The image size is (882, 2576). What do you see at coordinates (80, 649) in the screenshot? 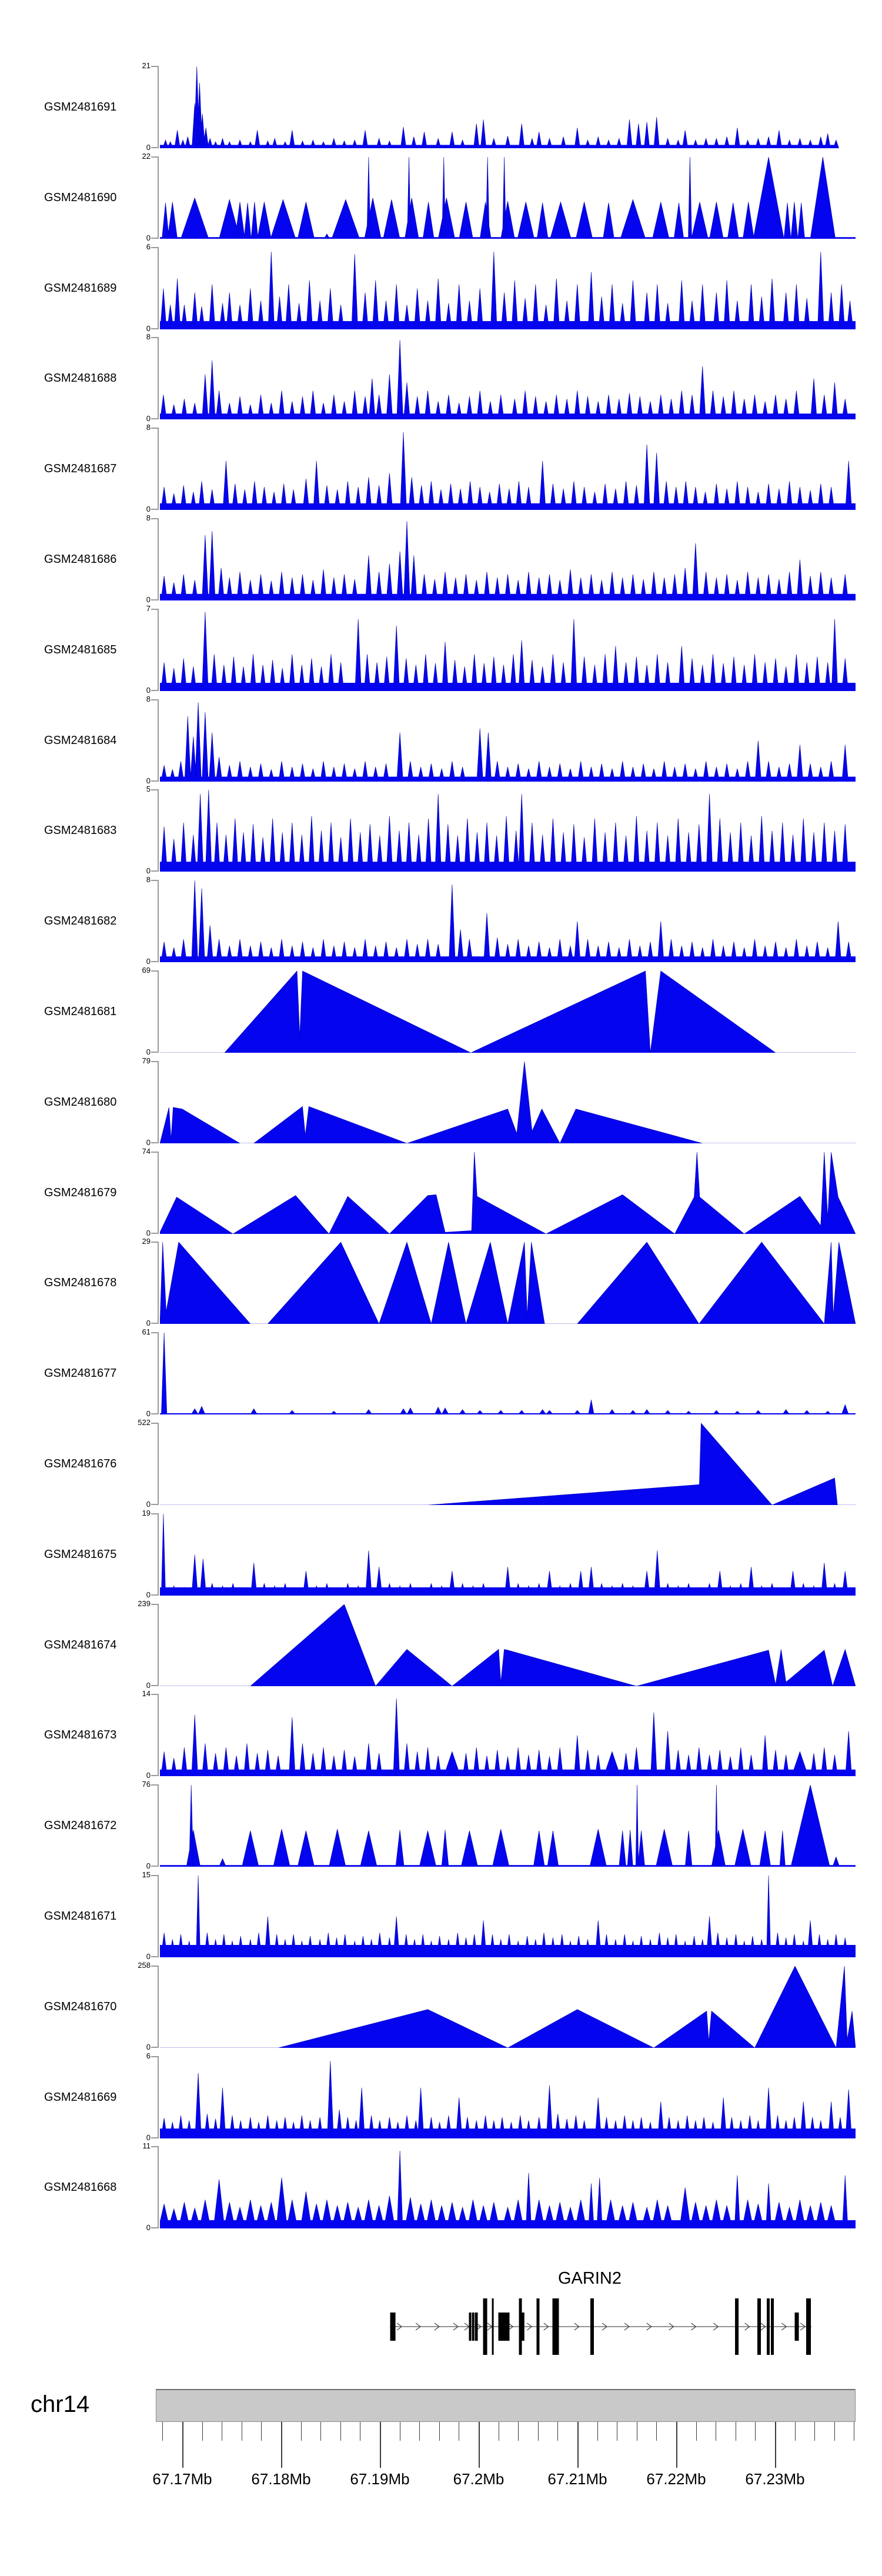
I see `track-label: GSM2481685` at bounding box center [80, 649].